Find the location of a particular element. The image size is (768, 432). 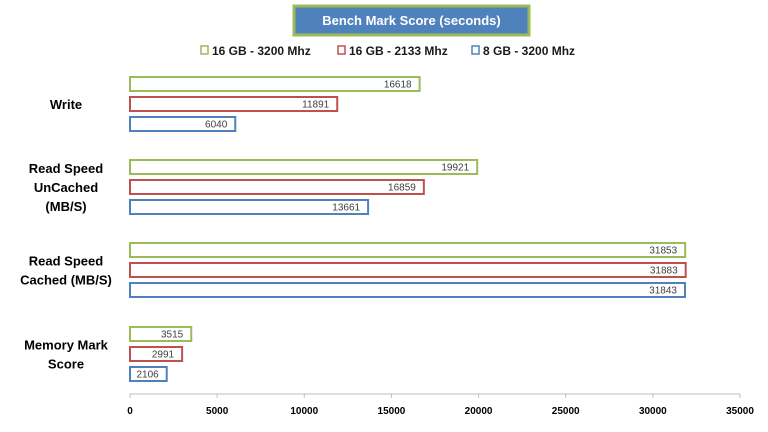

legend-entry: 16 GB - 3200 Mhz is located at coordinates (261, 51).